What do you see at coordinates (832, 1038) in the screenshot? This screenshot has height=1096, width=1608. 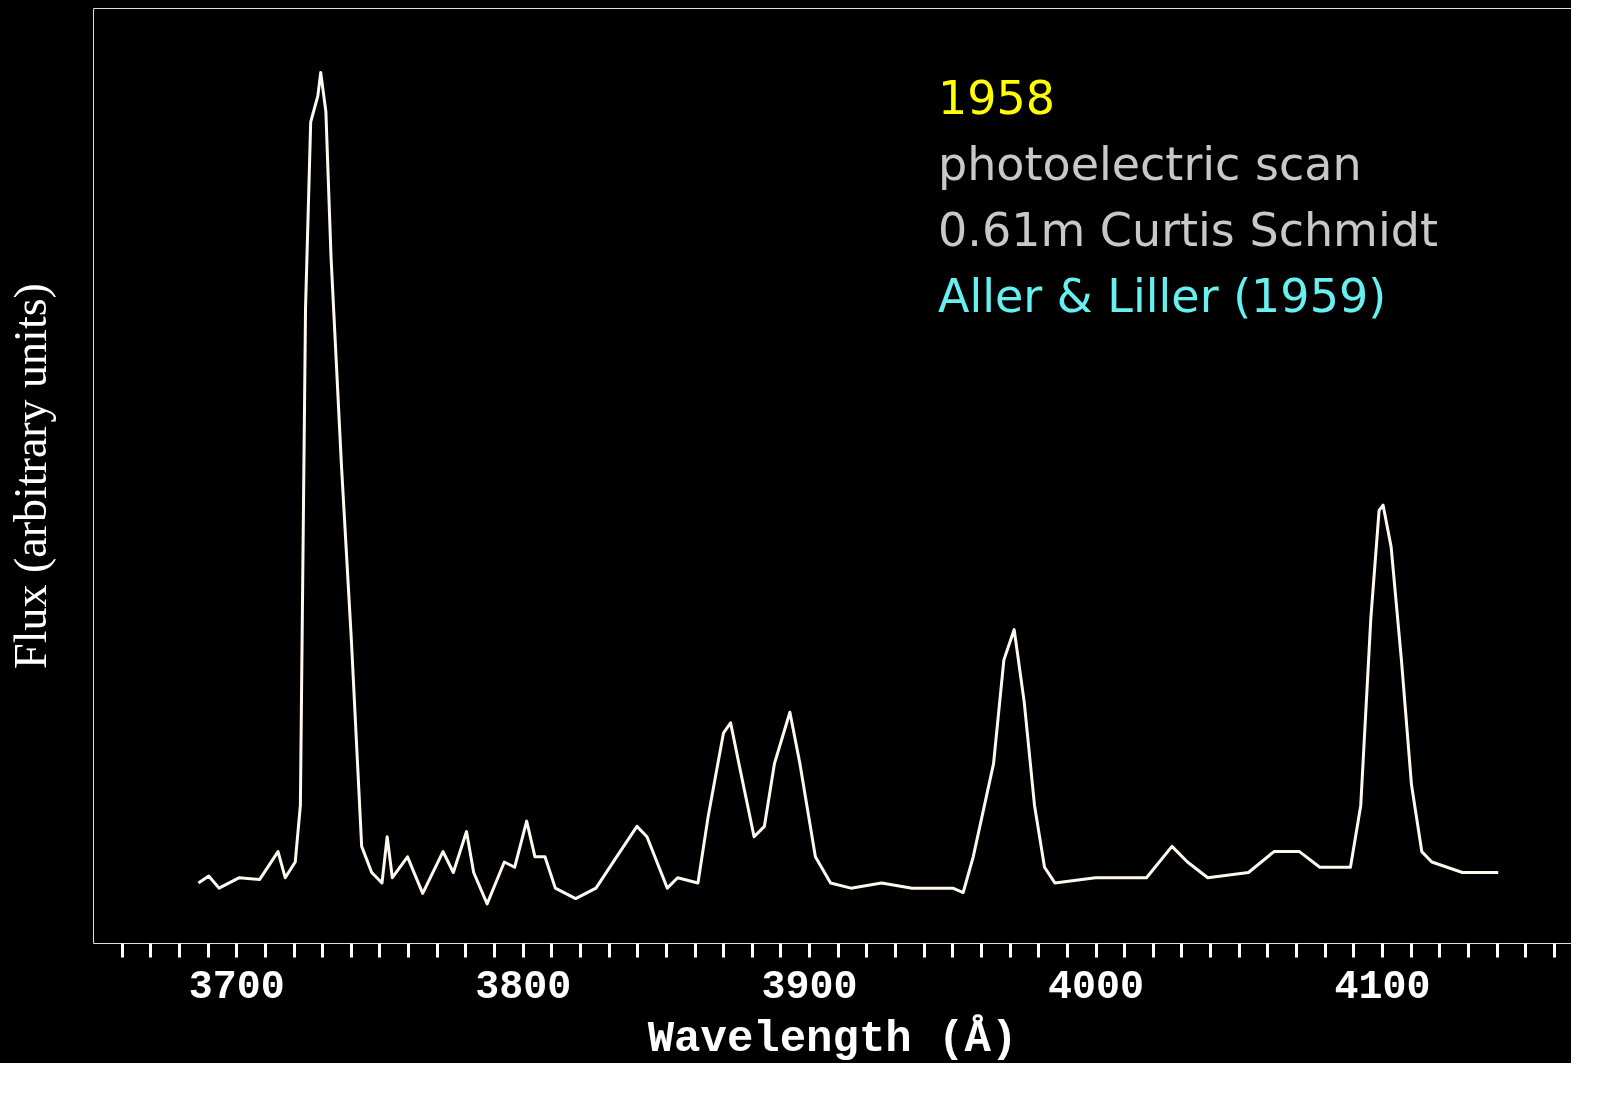 I see `x-axis-title: Wavelength (Å)` at bounding box center [832, 1038].